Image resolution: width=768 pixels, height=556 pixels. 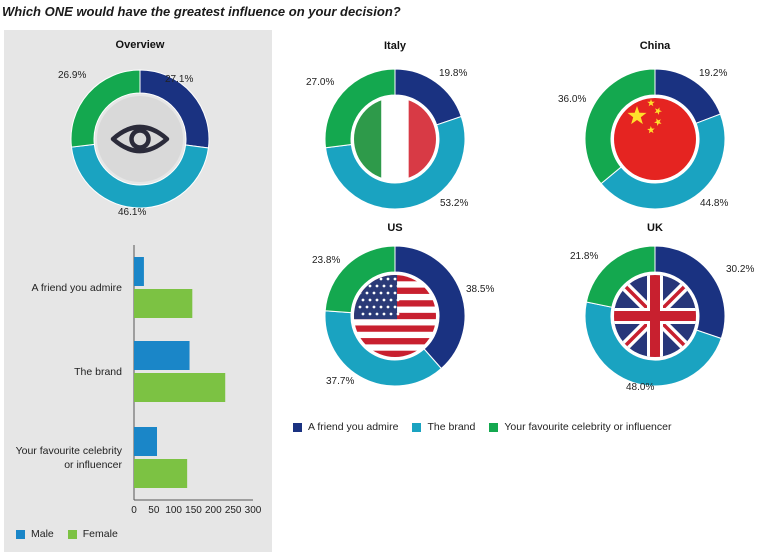 What do you see at coordinates (105, 108) in the screenshot?
I see `donut-slice-overview-your-favourite-celebrity-or-influencer` at bounding box center [105, 108].